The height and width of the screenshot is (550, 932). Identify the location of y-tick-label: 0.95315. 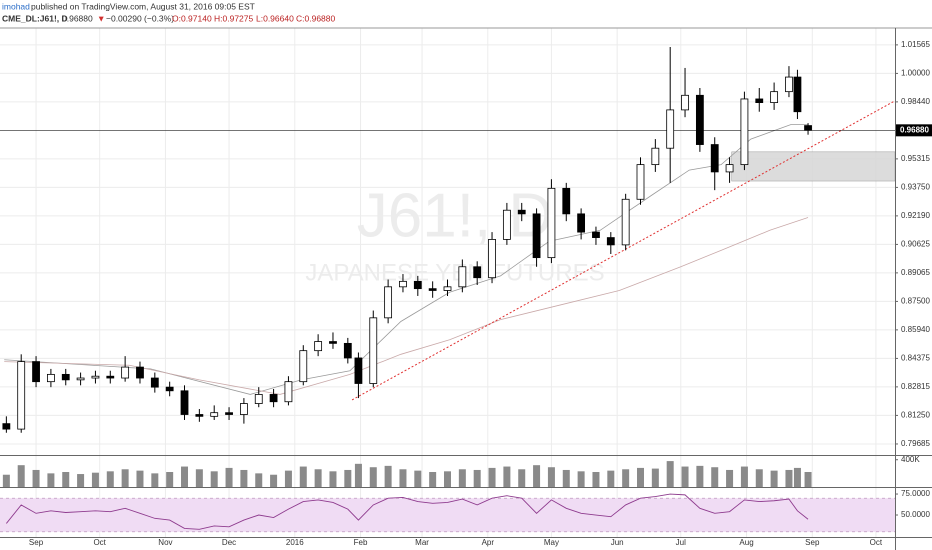
(915, 158).